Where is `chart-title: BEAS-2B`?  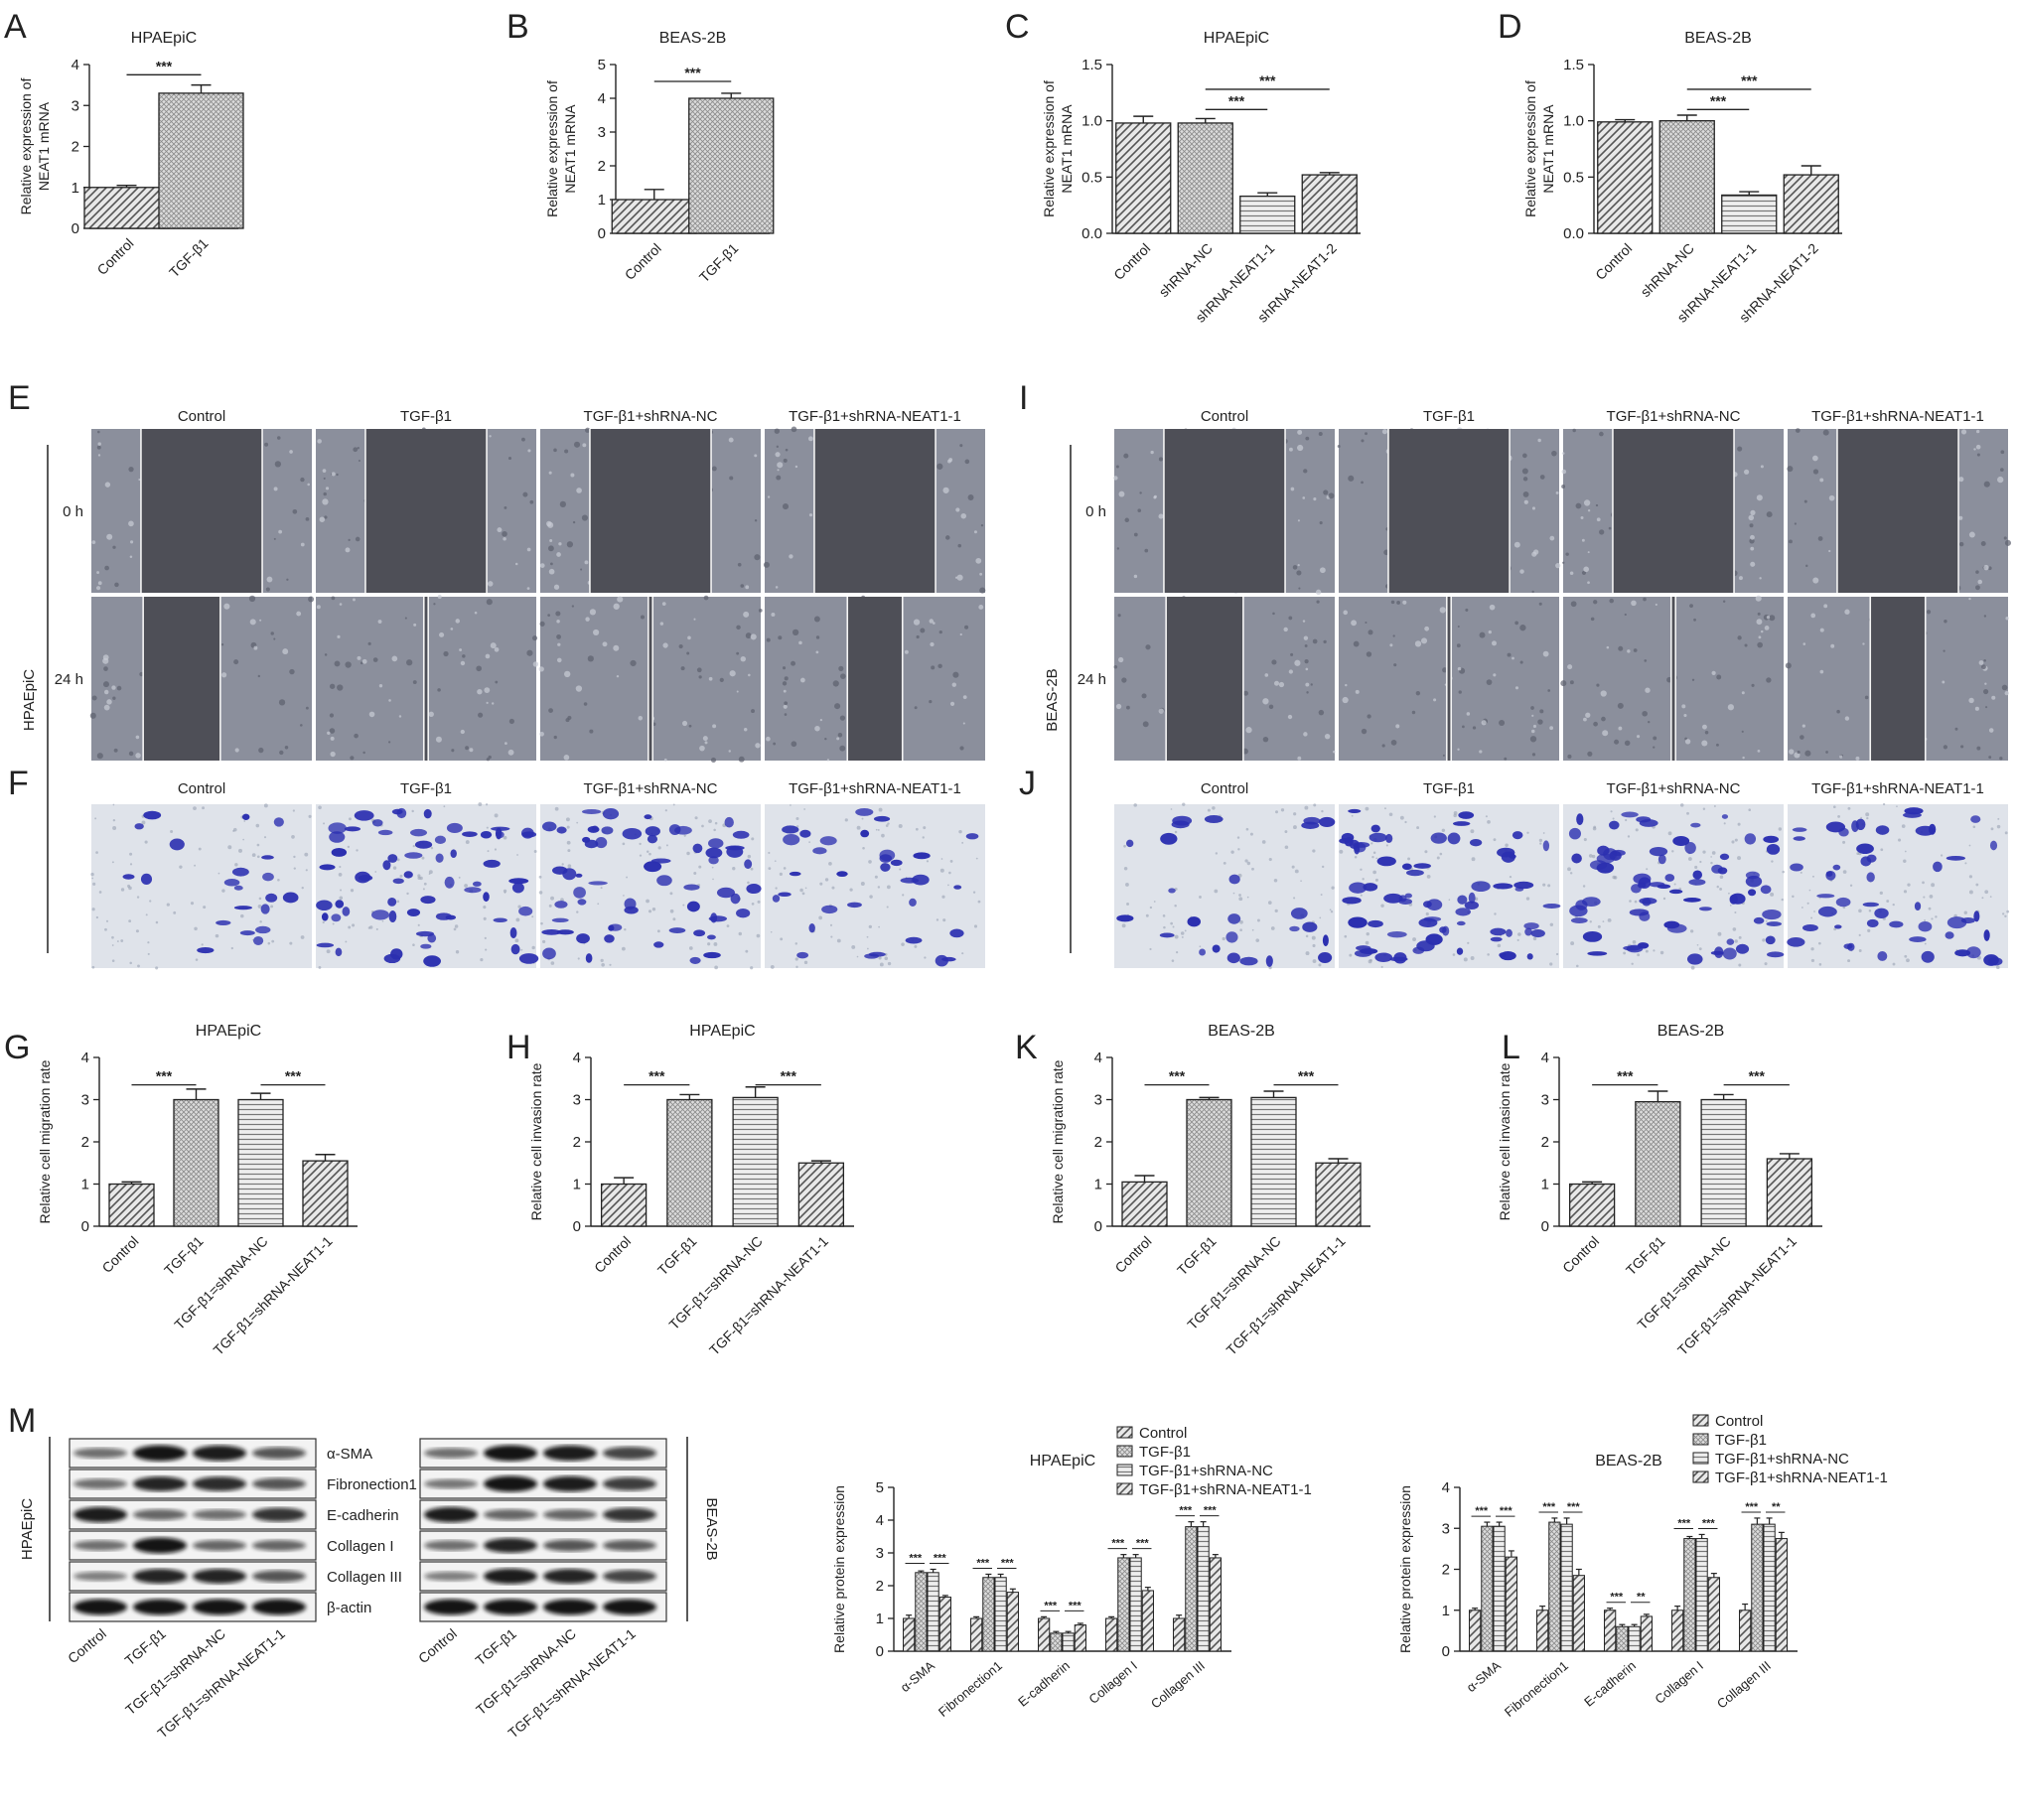
chart-title: BEAS-2B is located at coordinates (1241, 1031).